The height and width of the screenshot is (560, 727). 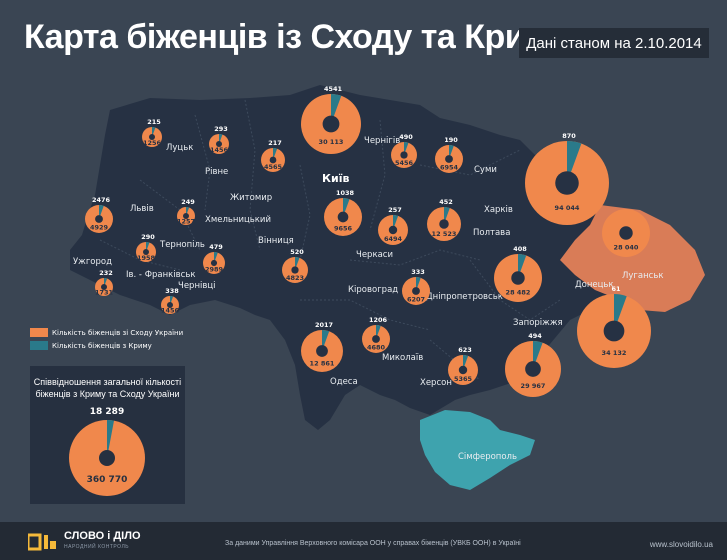 What do you see at coordinates (395, 210) in the screenshot?
I see `bubble-kirovohrad-crimea-value: 257` at bounding box center [395, 210].